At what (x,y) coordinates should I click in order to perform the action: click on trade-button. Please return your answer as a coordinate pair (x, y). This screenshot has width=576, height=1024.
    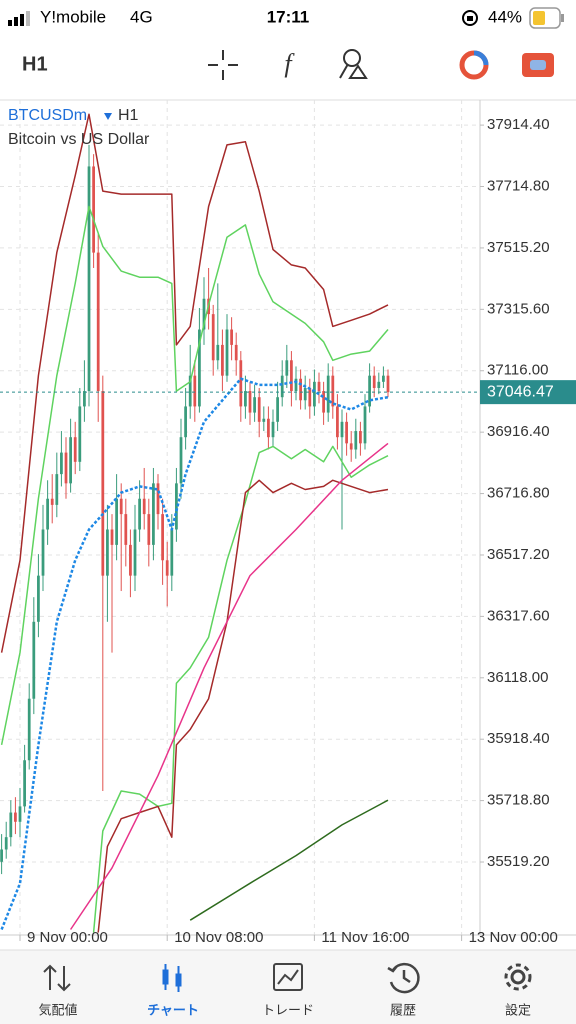
    Looking at the image, I should click on (538, 65).